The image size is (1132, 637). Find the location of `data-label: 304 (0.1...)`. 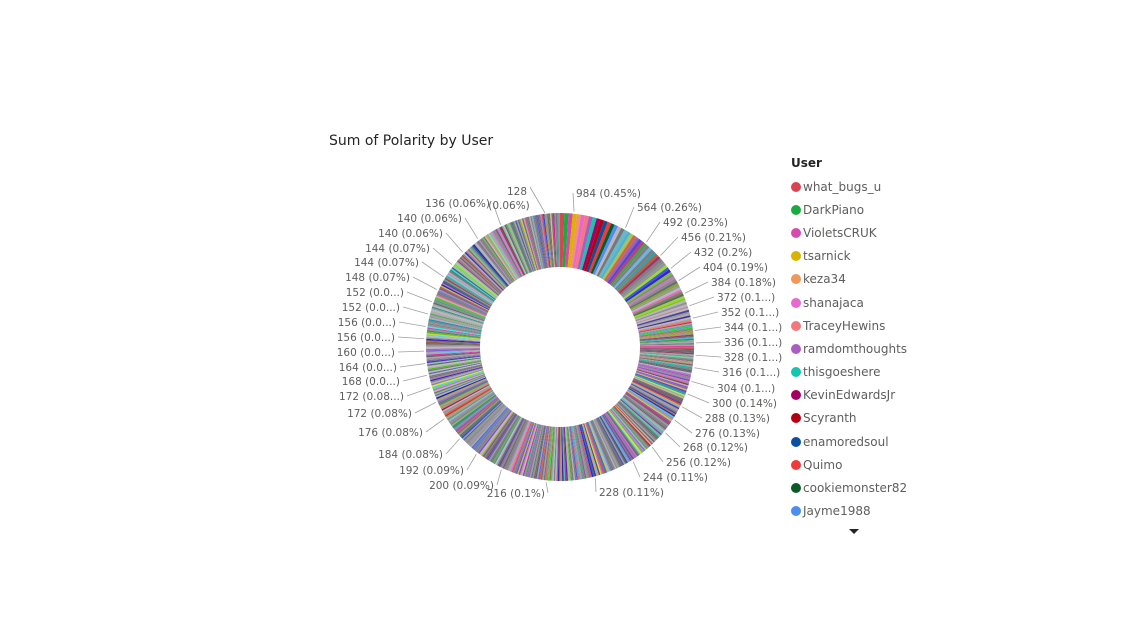

data-label: 304 (0.1...) is located at coordinates (746, 389).